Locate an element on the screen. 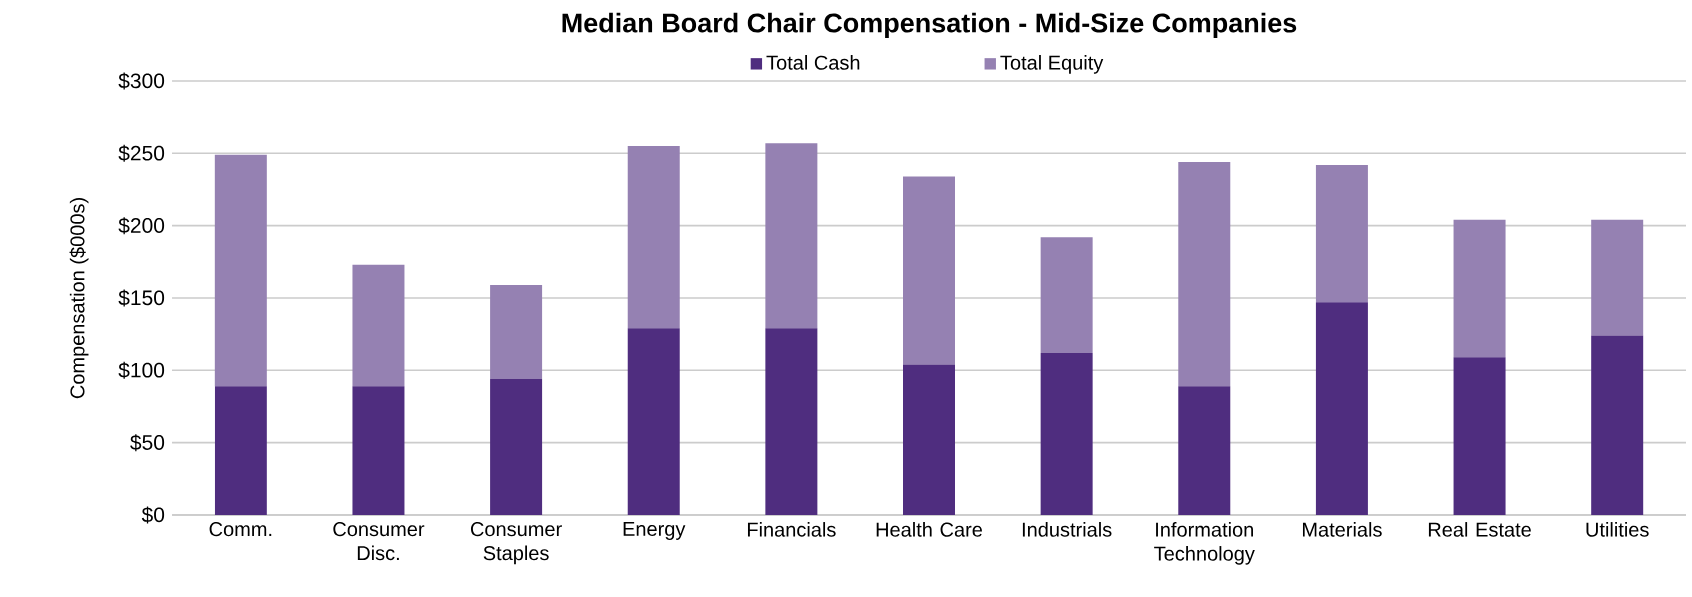  x-tick-label: Comm. is located at coordinates (240, 529).